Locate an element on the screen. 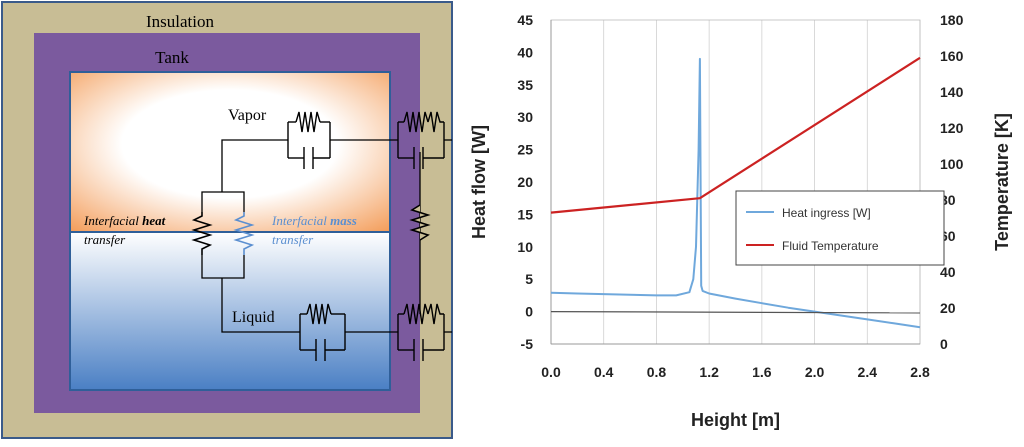 Image resolution: width=1024 pixels, height=447 pixels. y-tick-label: 15 is located at coordinates (525, 214).